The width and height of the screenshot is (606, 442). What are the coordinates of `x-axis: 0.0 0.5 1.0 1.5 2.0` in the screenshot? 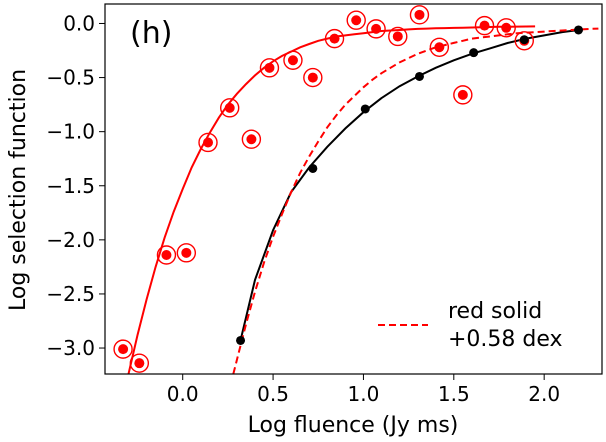 It's located at (363, 390).